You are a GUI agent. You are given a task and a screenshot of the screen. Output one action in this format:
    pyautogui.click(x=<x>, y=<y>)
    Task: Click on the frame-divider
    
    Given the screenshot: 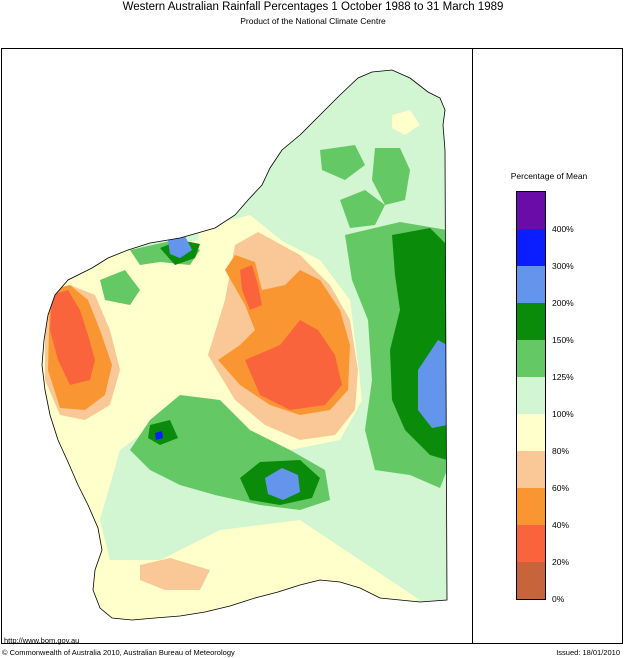 What is the action you would take?
    pyautogui.click(x=472, y=346)
    